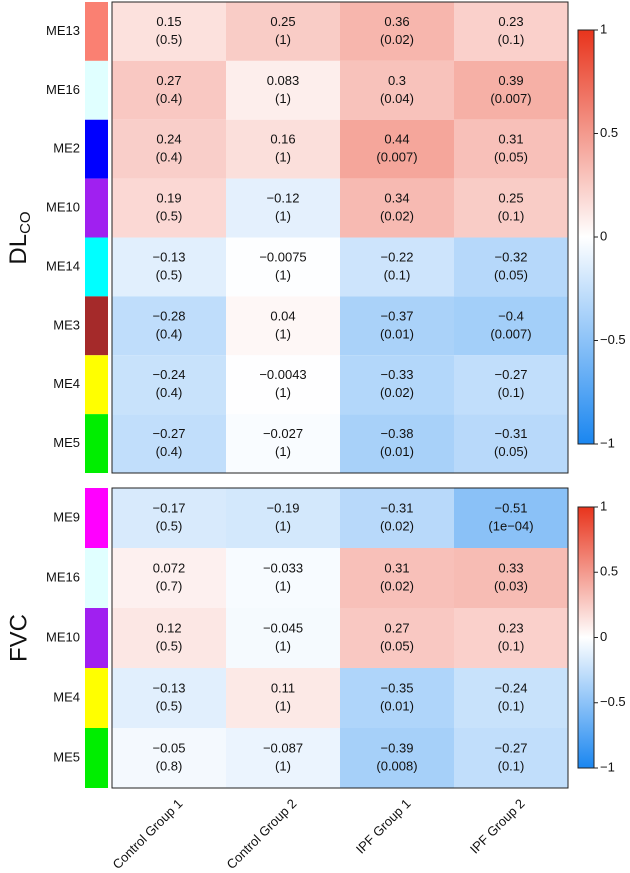 The height and width of the screenshot is (873, 630). Describe the element at coordinates (397, 687) in the screenshot. I see `cell-value: −0.35` at that location.